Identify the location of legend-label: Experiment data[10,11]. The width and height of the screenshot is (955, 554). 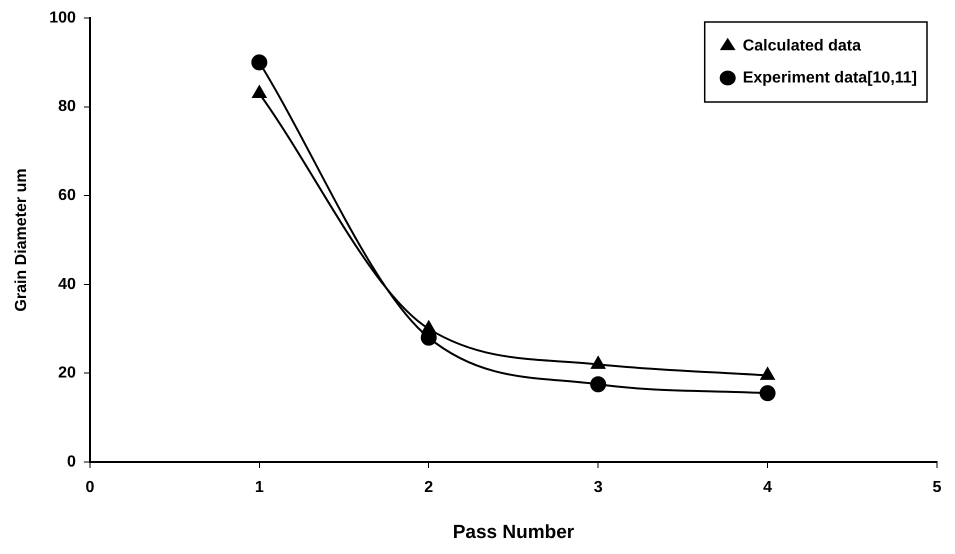
(829, 77).